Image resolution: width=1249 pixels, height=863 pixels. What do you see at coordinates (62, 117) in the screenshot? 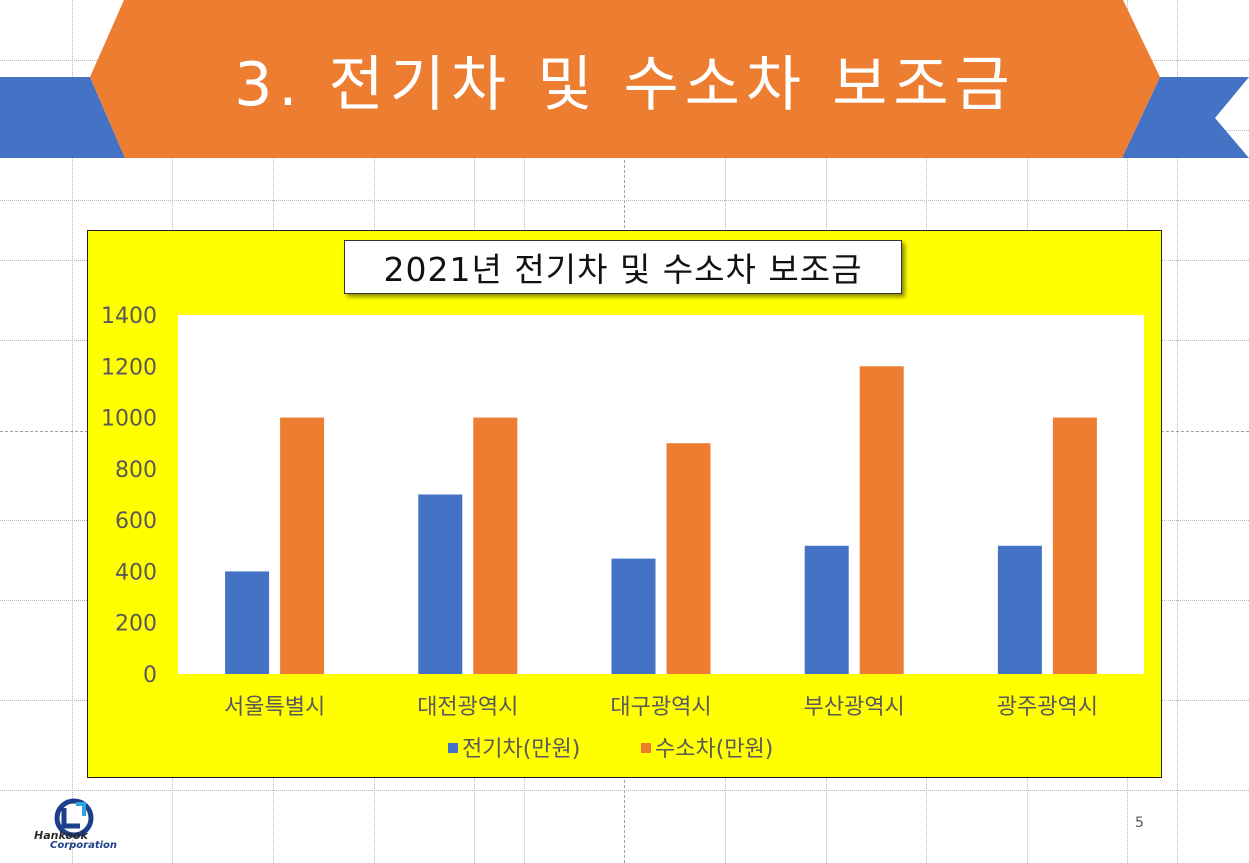
I see `left-ribbon-tail` at bounding box center [62, 117].